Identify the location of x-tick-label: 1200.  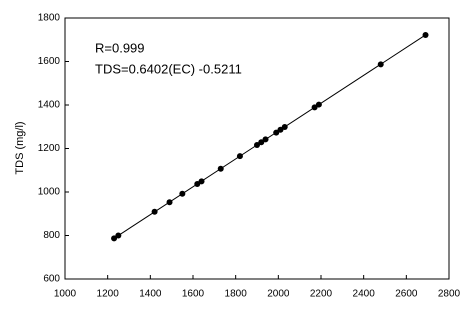
(108, 294).